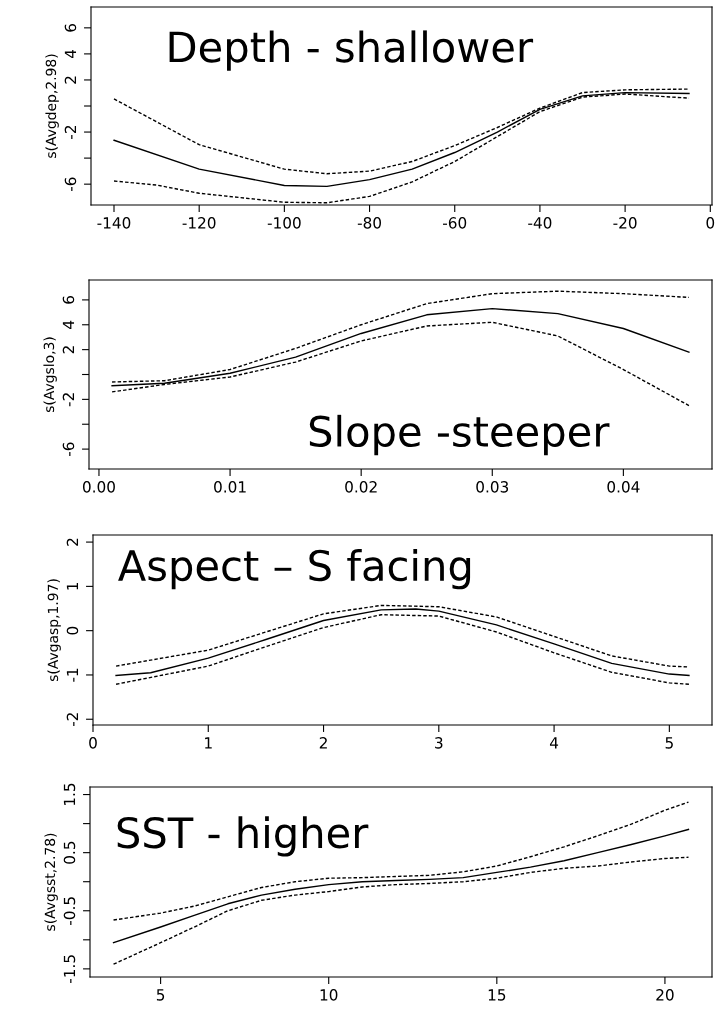  Describe the element at coordinates (497, 995) in the screenshot. I see `x-tick-label: 15` at that location.